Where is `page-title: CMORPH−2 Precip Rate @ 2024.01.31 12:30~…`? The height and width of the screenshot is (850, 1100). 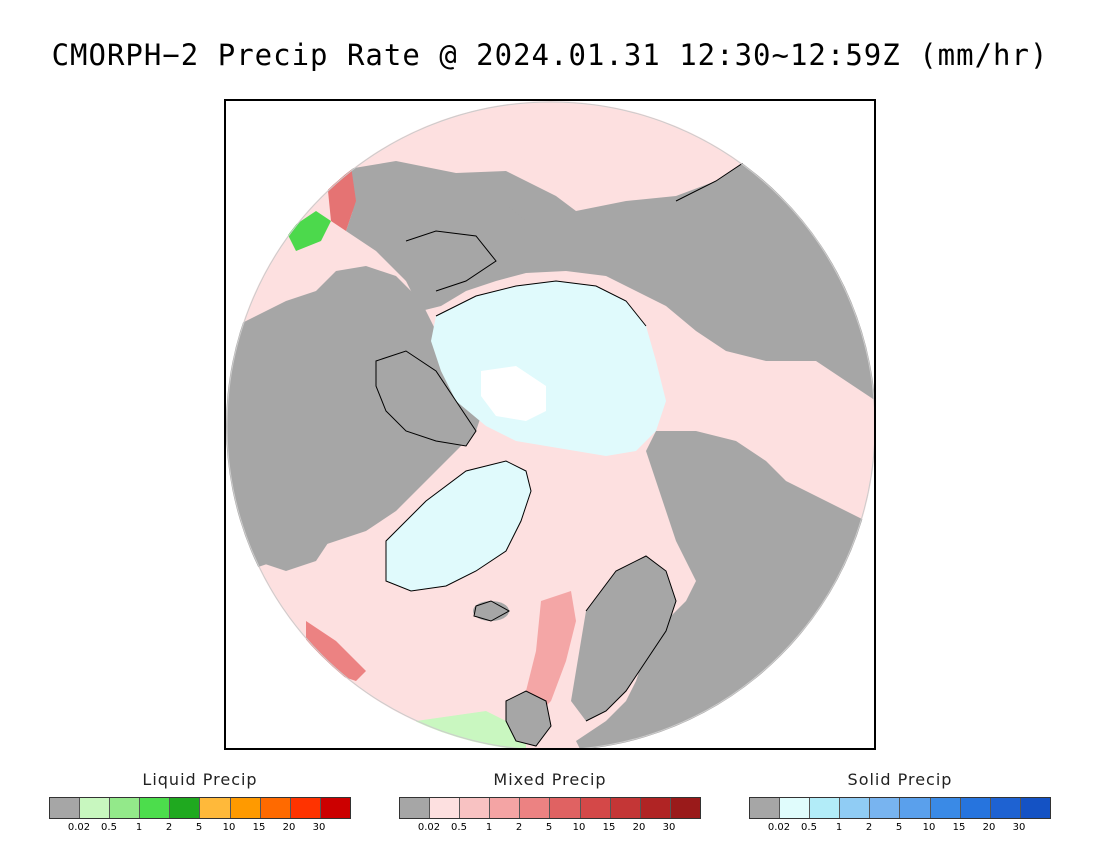
page-title: CMORPH−2 Precip Rate @ 2024.01.31 12:30~… is located at coordinates (550, 55).